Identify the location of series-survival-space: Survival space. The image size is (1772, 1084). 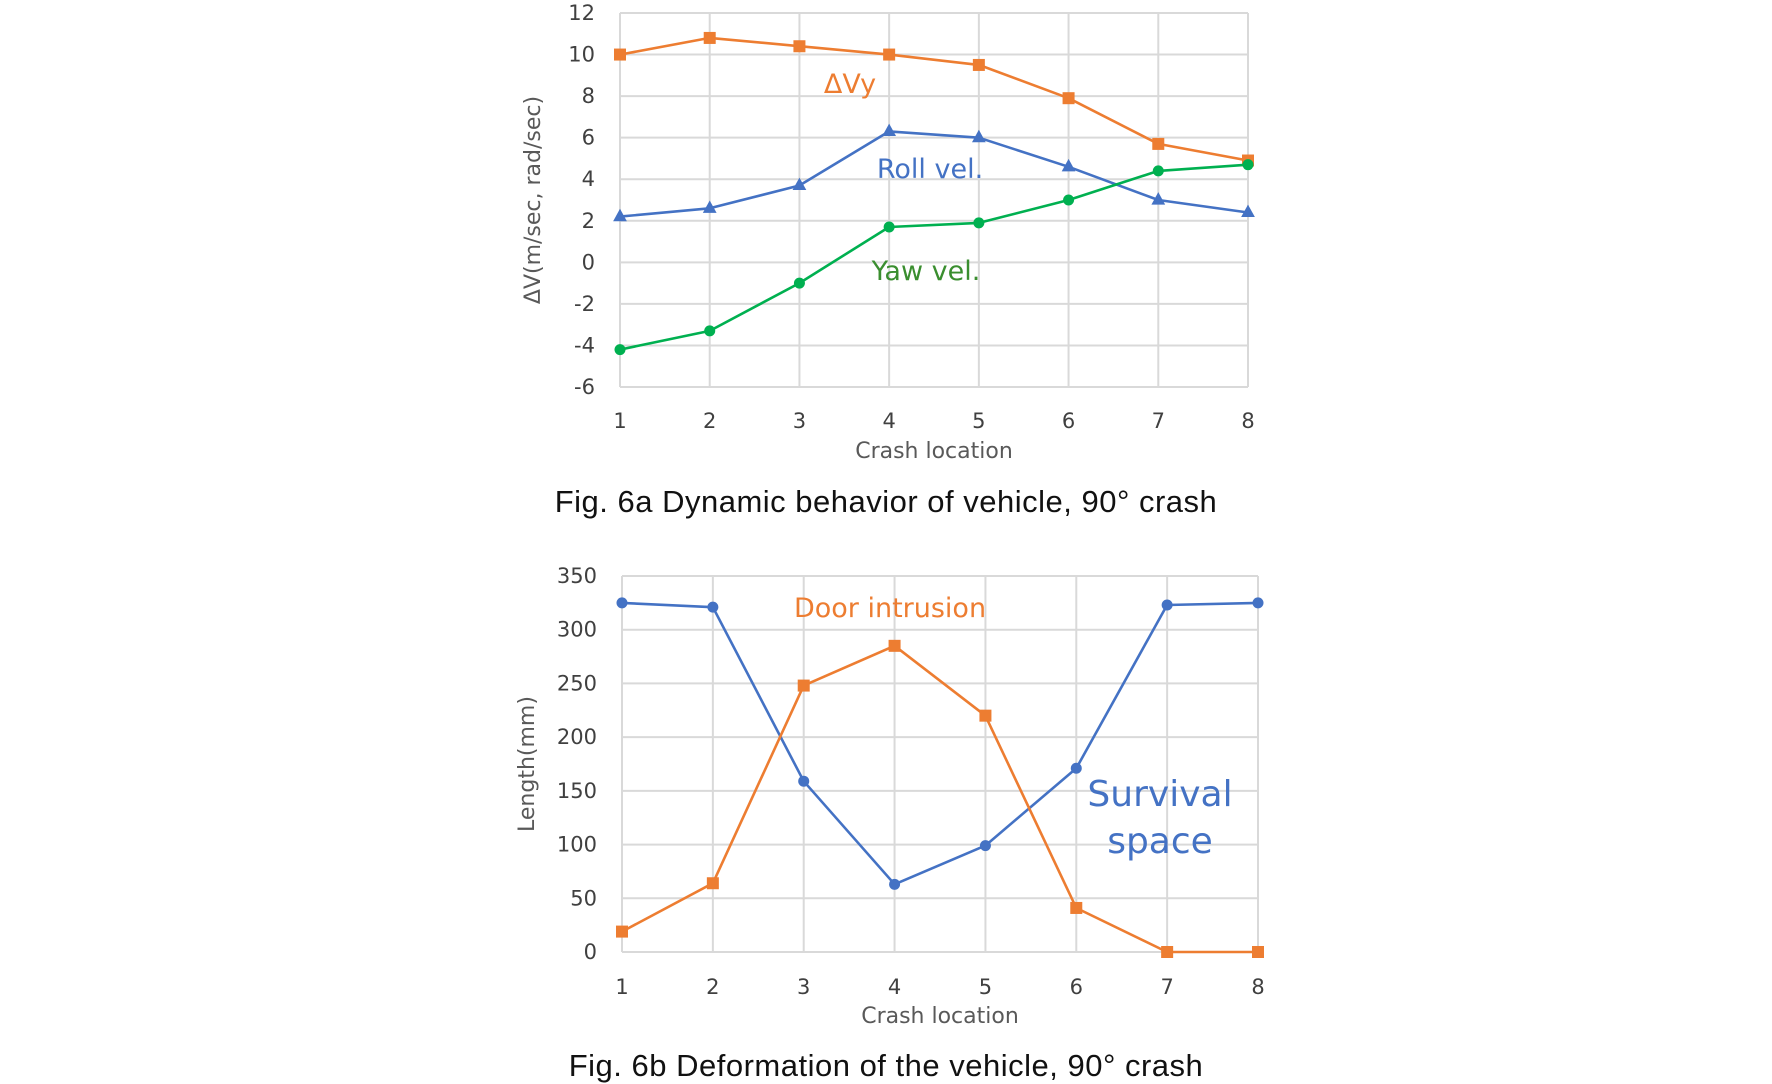
(940, 743).